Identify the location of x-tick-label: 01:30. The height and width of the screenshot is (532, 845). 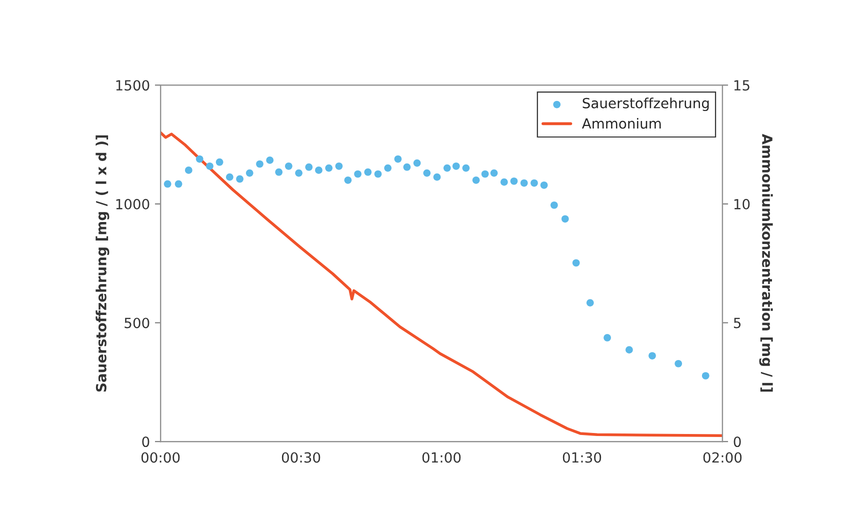
(582, 457).